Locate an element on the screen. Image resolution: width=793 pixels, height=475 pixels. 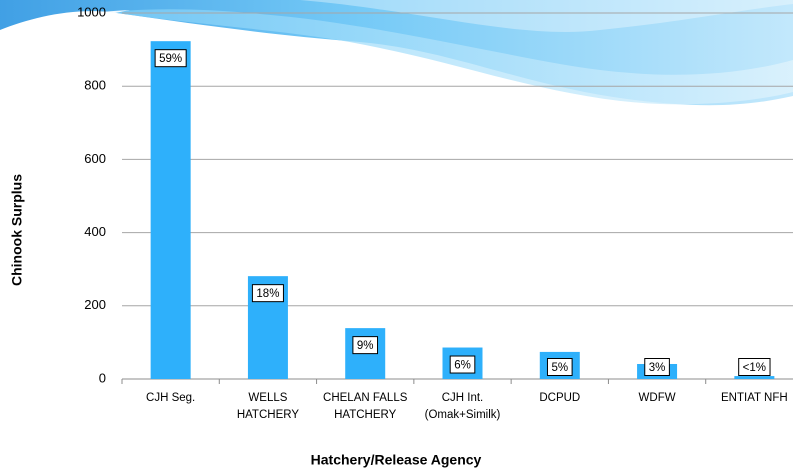
x-tick-label: (Omak+Similk) is located at coordinates (463, 415).